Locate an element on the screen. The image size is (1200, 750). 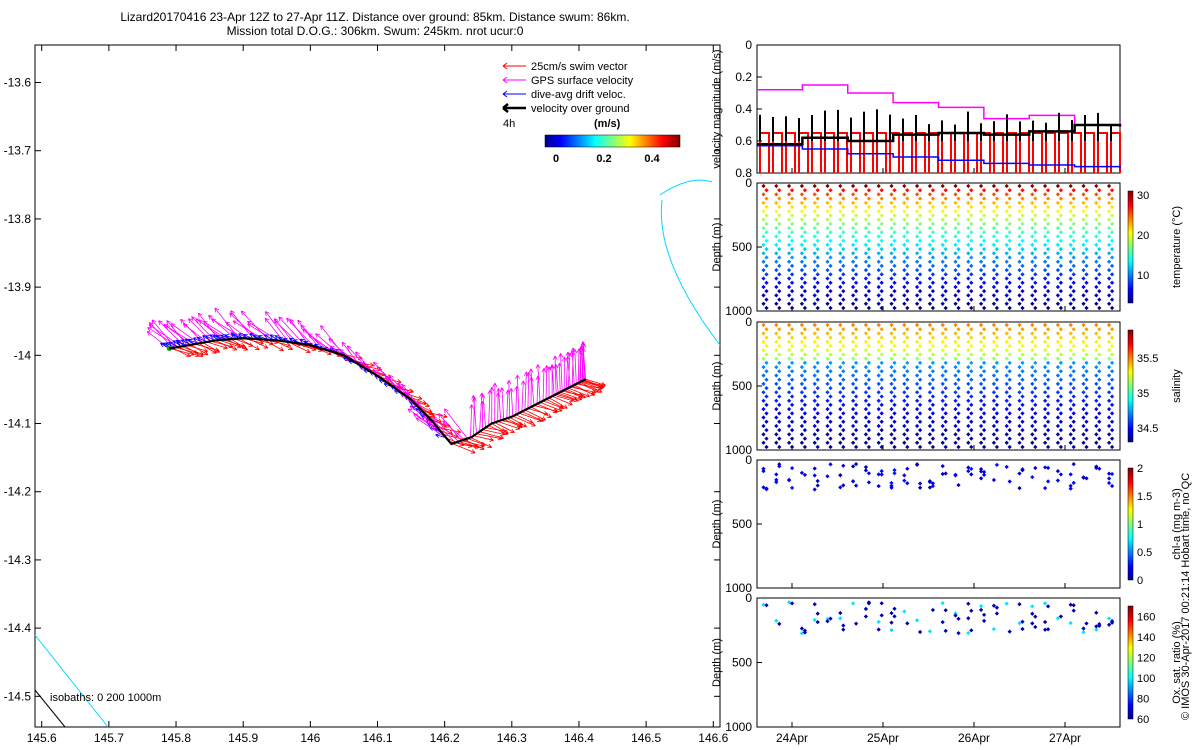
colorbar-tick-label: 160 is located at coordinates (1146, 617).